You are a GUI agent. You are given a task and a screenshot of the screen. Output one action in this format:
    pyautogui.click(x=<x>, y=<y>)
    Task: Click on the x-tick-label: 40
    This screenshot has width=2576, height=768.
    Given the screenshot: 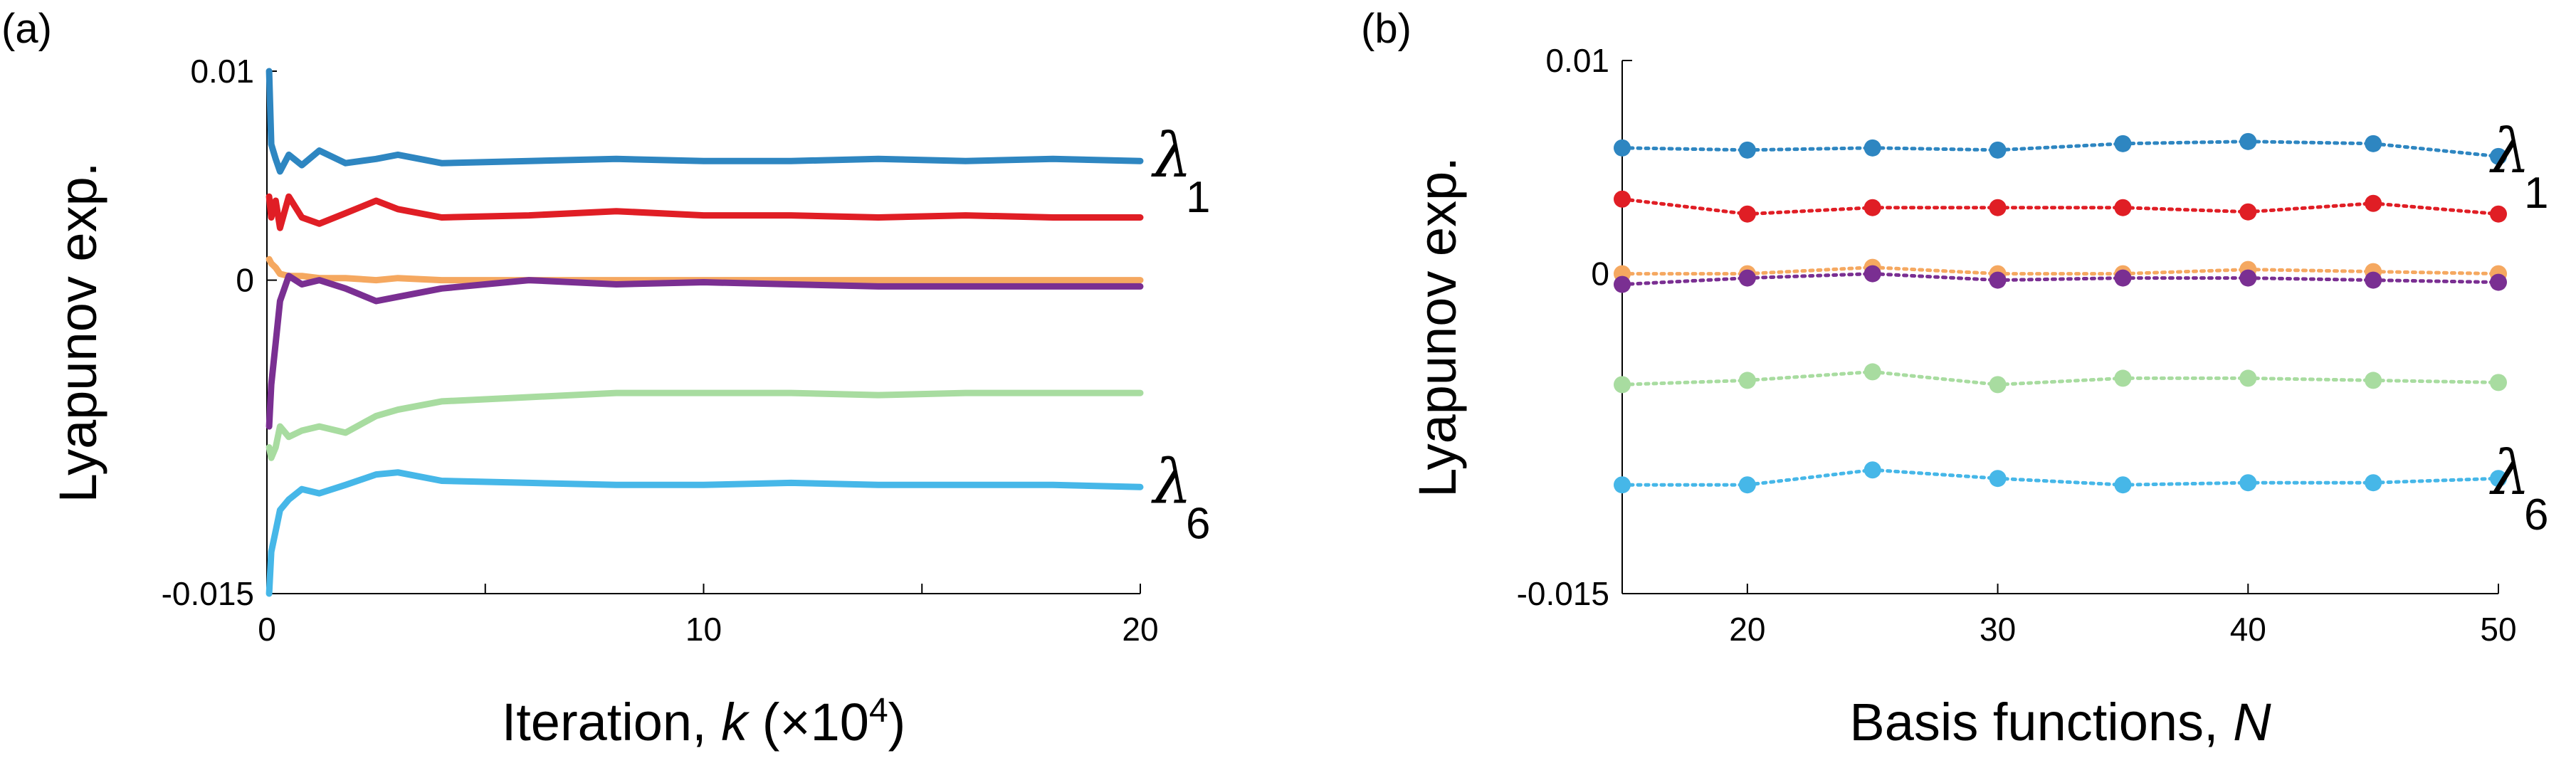 What is the action you would take?
    pyautogui.click(x=2248, y=630)
    